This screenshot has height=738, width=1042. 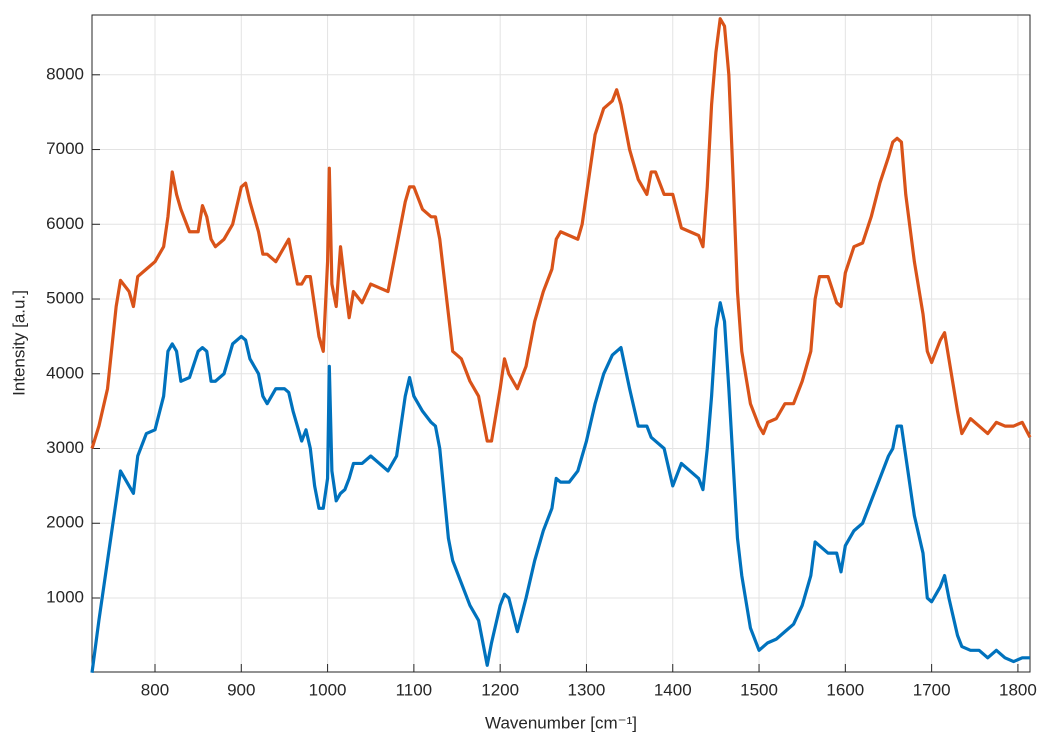 What do you see at coordinates (587, 689) in the screenshot?
I see `x-tick-label: 1300` at bounding box center [587, 689].